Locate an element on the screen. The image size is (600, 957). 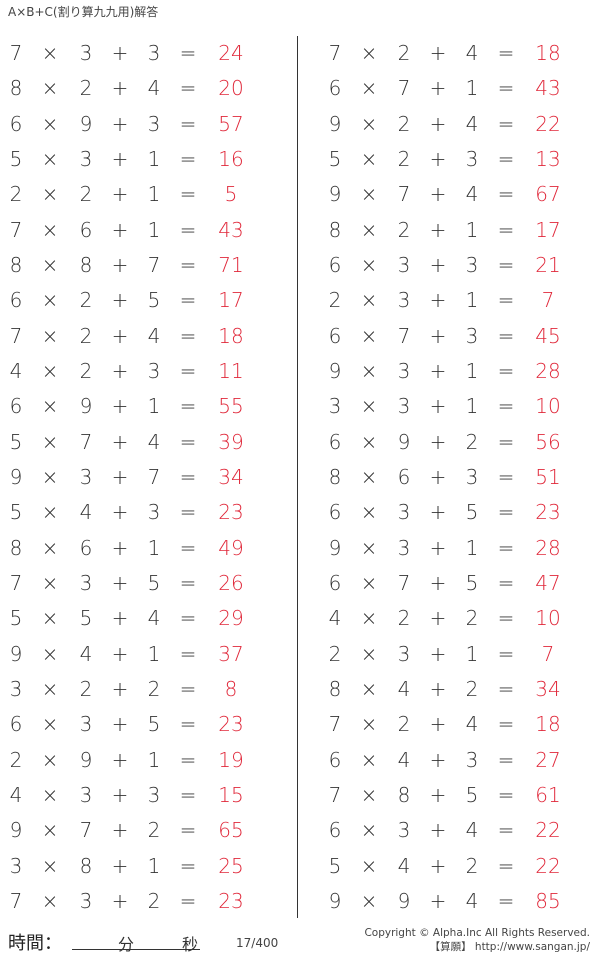
operand-a: 2 is located at coordinates (335, 300).